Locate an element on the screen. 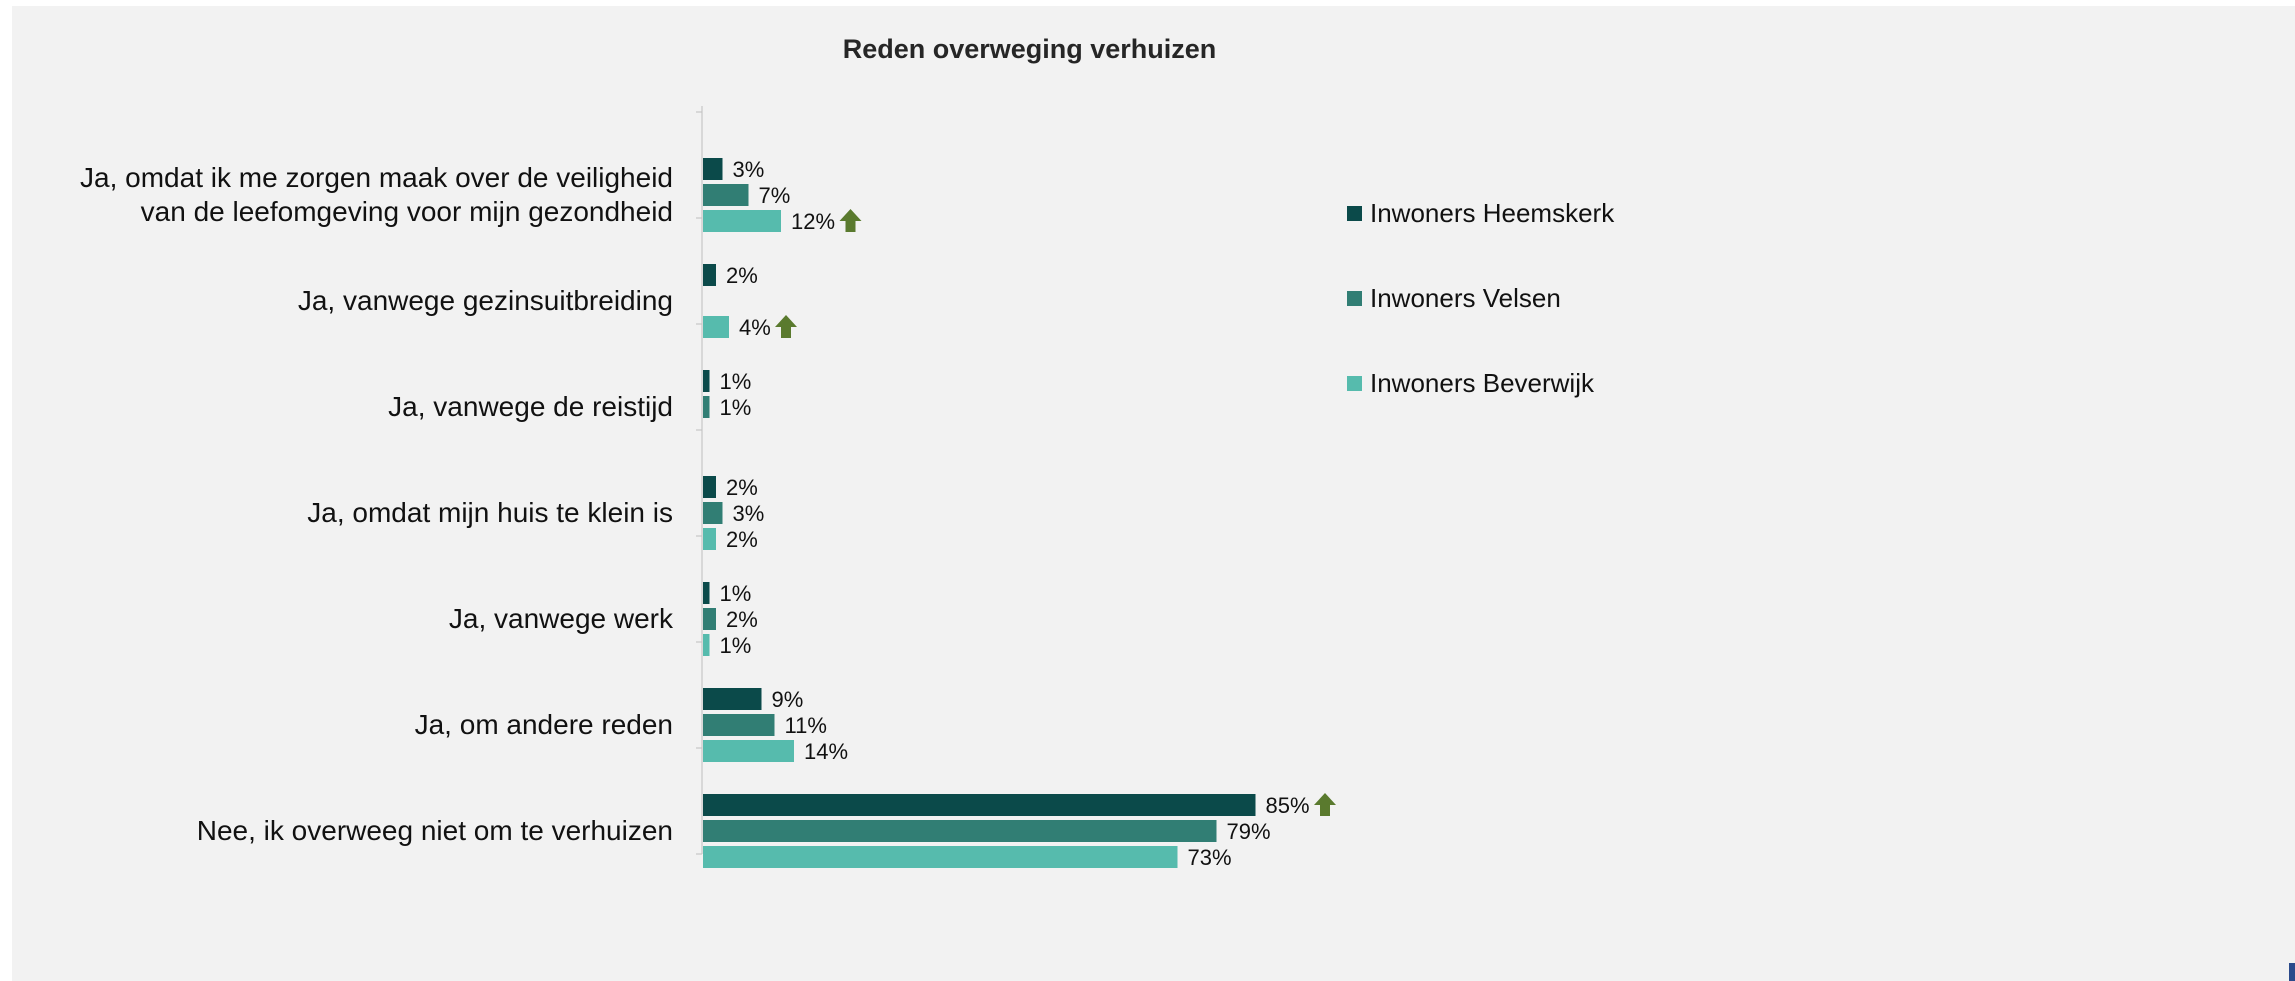 The image size is (2295, 981). category-label: Nee, ik overweeg niet om te verhuizen is located at coordinates (434, 830).